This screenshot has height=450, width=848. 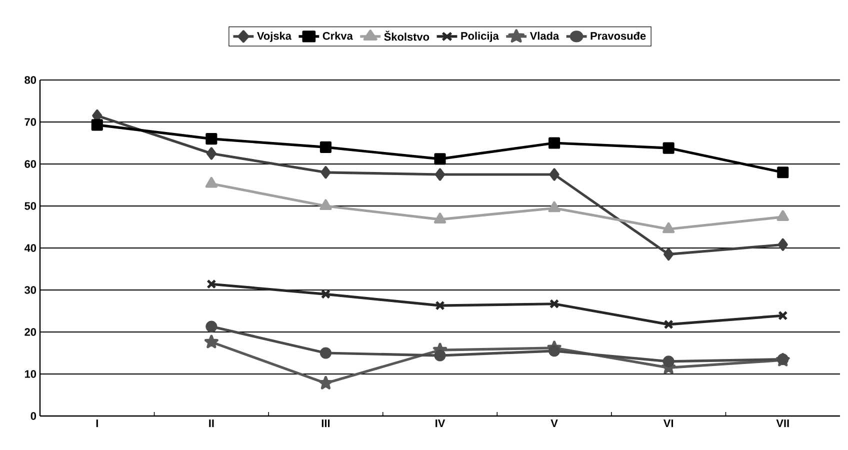 I want to click on y-tick-label: 10, so click(x=30, y=374).